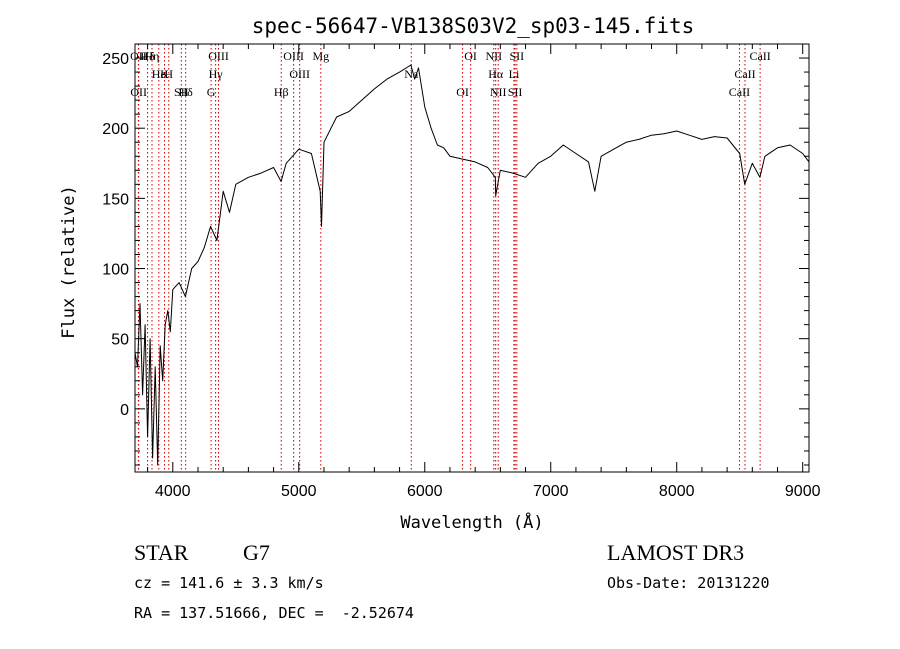 The image size is (900, 649). What do you see at coordinates (115, 129) in the screenshot?
I see `y-tick-label: 200` at bounding box center [115, 129].